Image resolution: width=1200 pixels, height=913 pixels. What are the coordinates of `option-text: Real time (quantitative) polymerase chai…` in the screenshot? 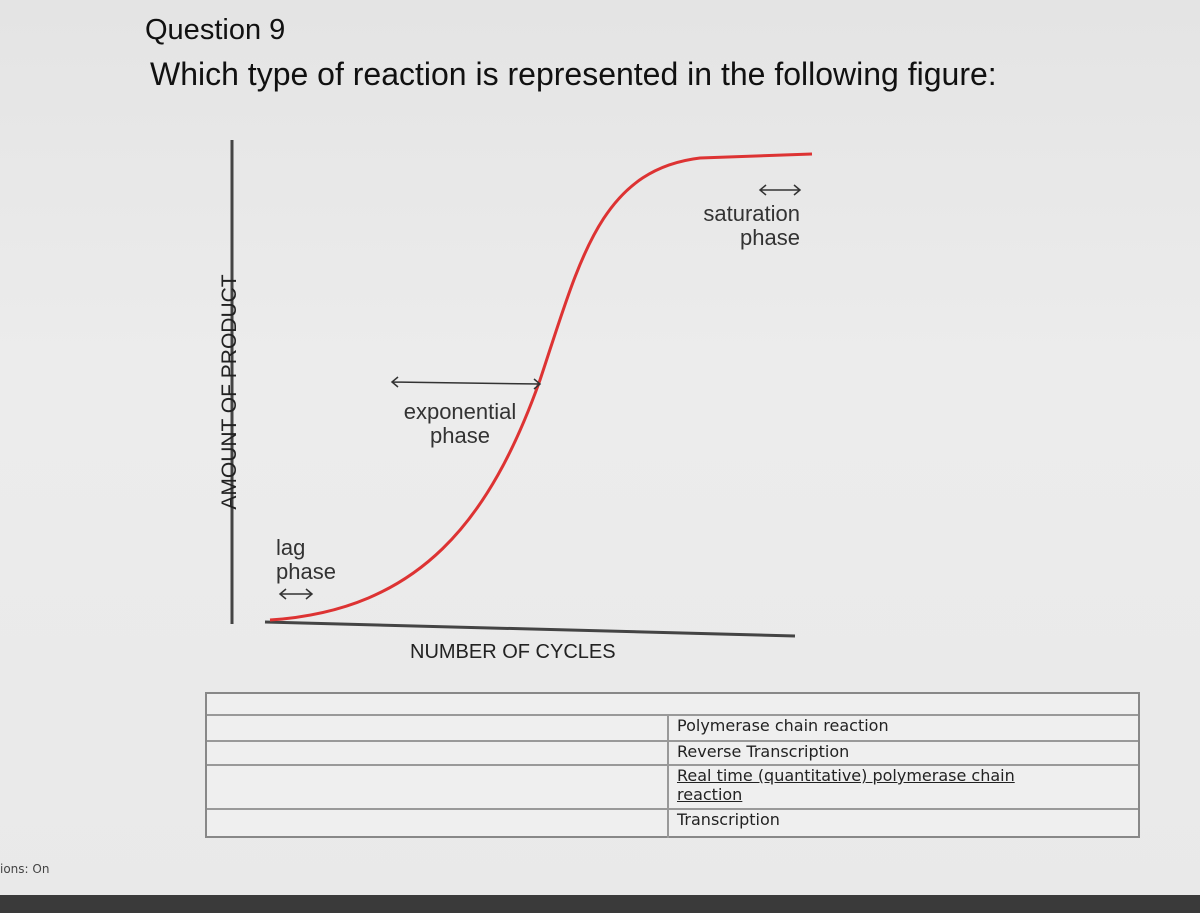 It's located at (872, 787).